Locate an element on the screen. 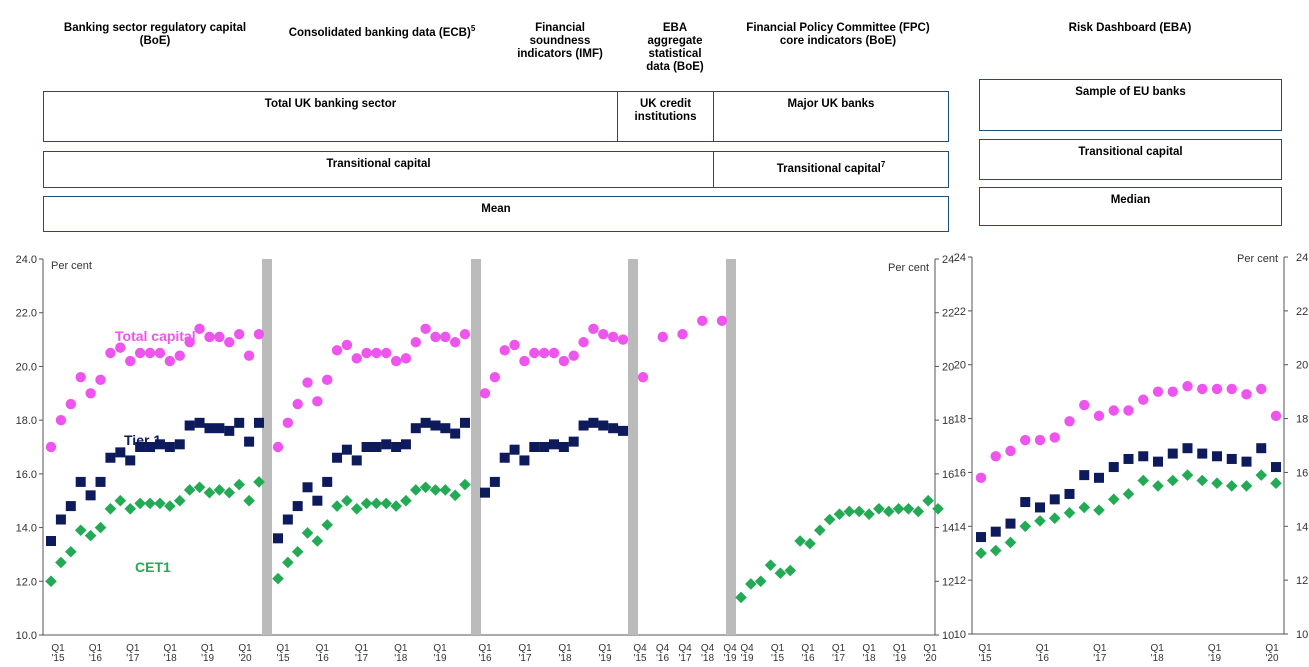 The image size is (1309, 667). uk-panel-2-x-tick-label: '17 is located at coordinates (524, 658).